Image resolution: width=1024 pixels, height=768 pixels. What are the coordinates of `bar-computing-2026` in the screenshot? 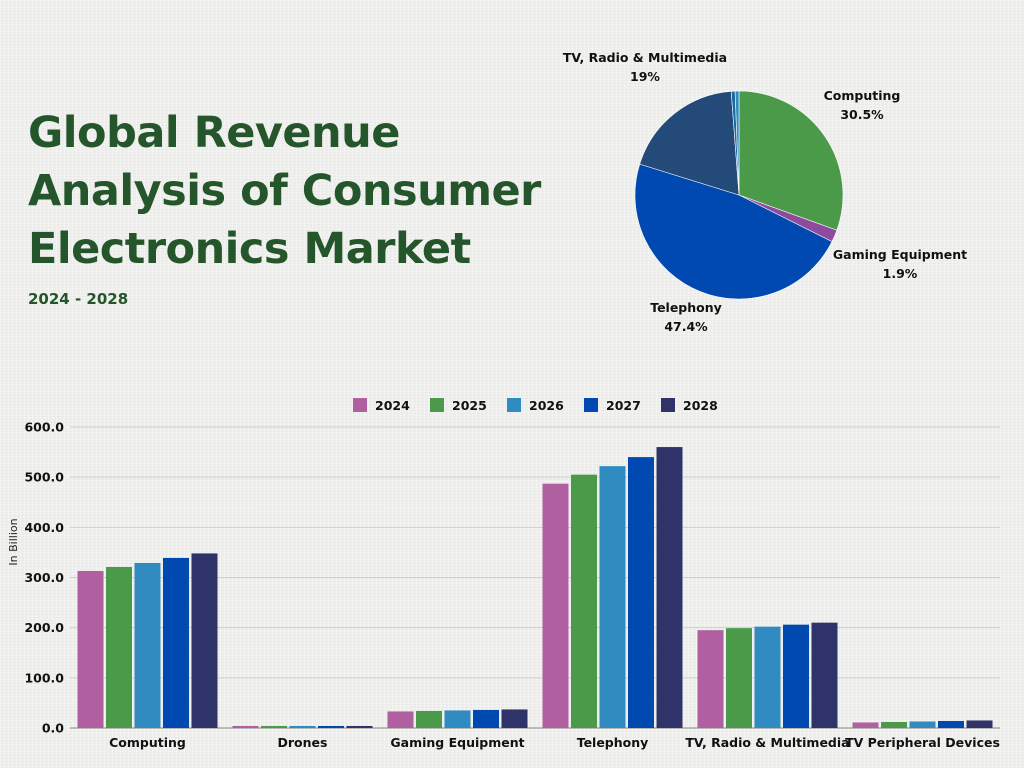 It's located at (147, 645).